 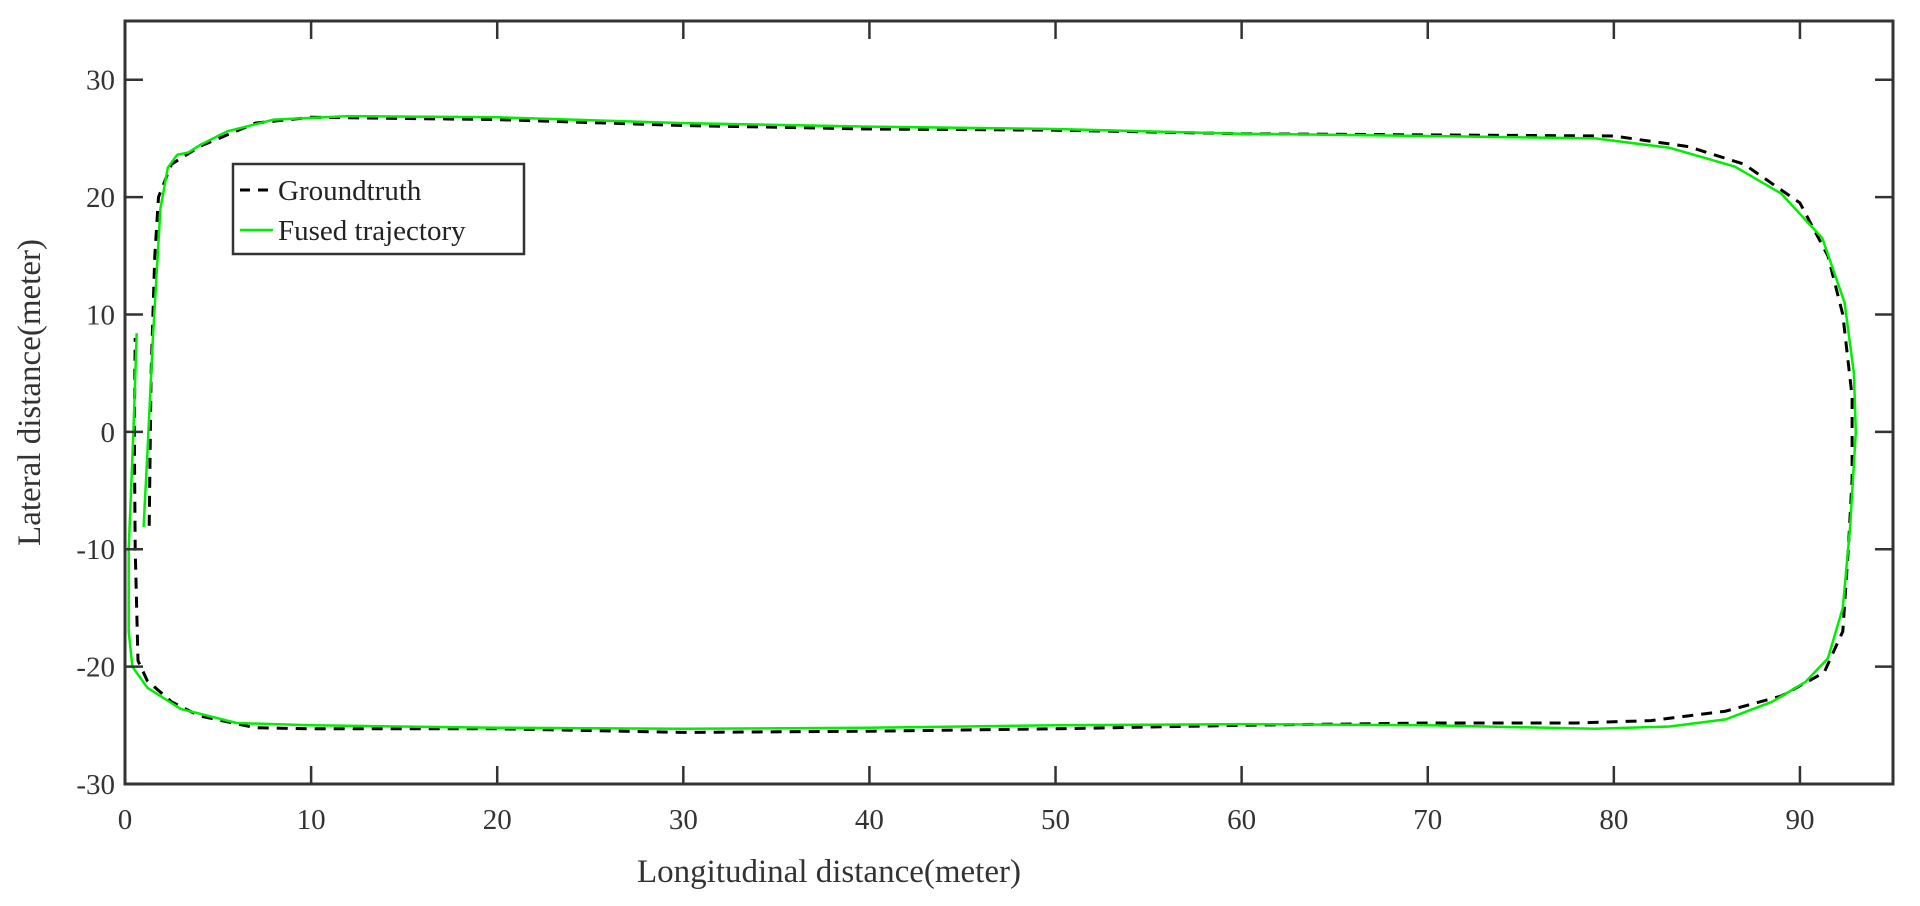 I want to click on x-tick-label: 50, so click(x=1055, y=820).